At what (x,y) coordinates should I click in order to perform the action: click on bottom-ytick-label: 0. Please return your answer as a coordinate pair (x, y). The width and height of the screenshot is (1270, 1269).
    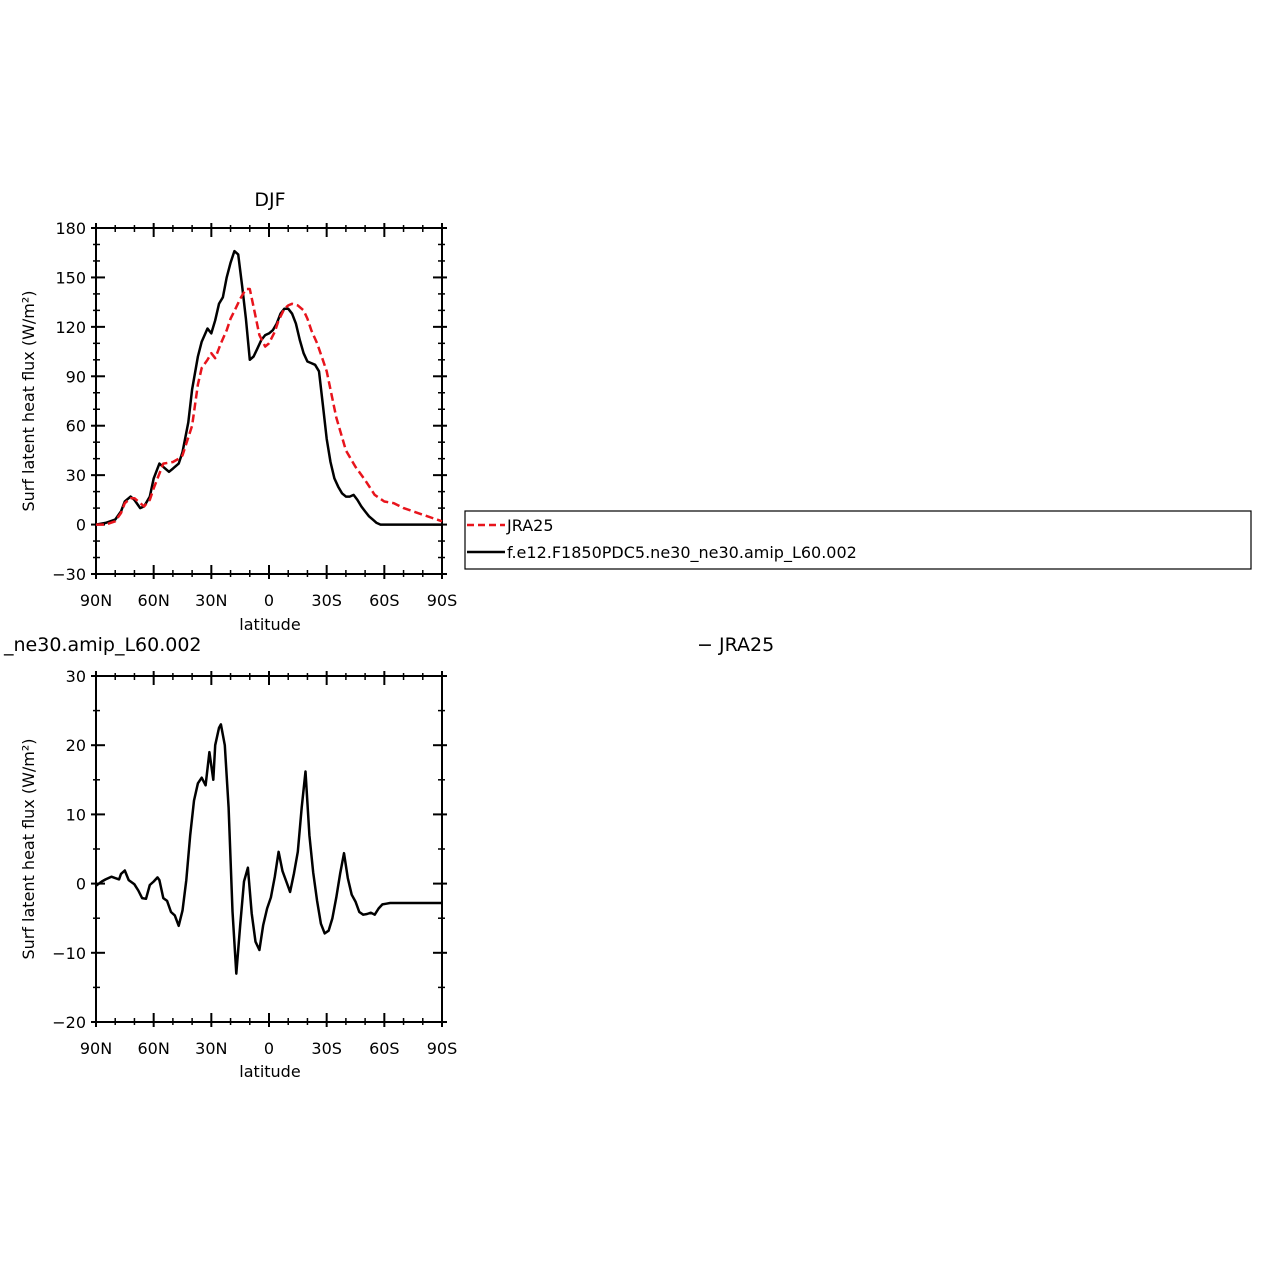
    Looking at the image, I should click on (81, 884).